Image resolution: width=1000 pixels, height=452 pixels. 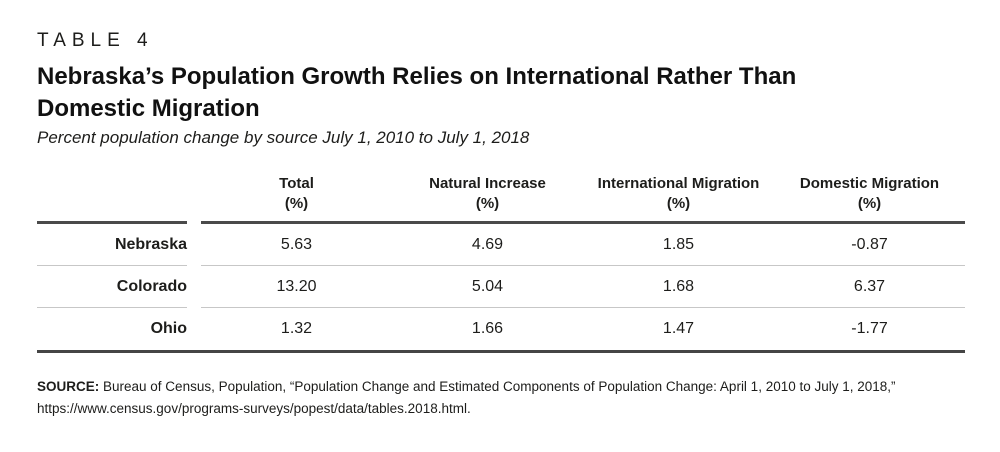 I want to click on cell-value: 1.32, so click(x=296, y=328).